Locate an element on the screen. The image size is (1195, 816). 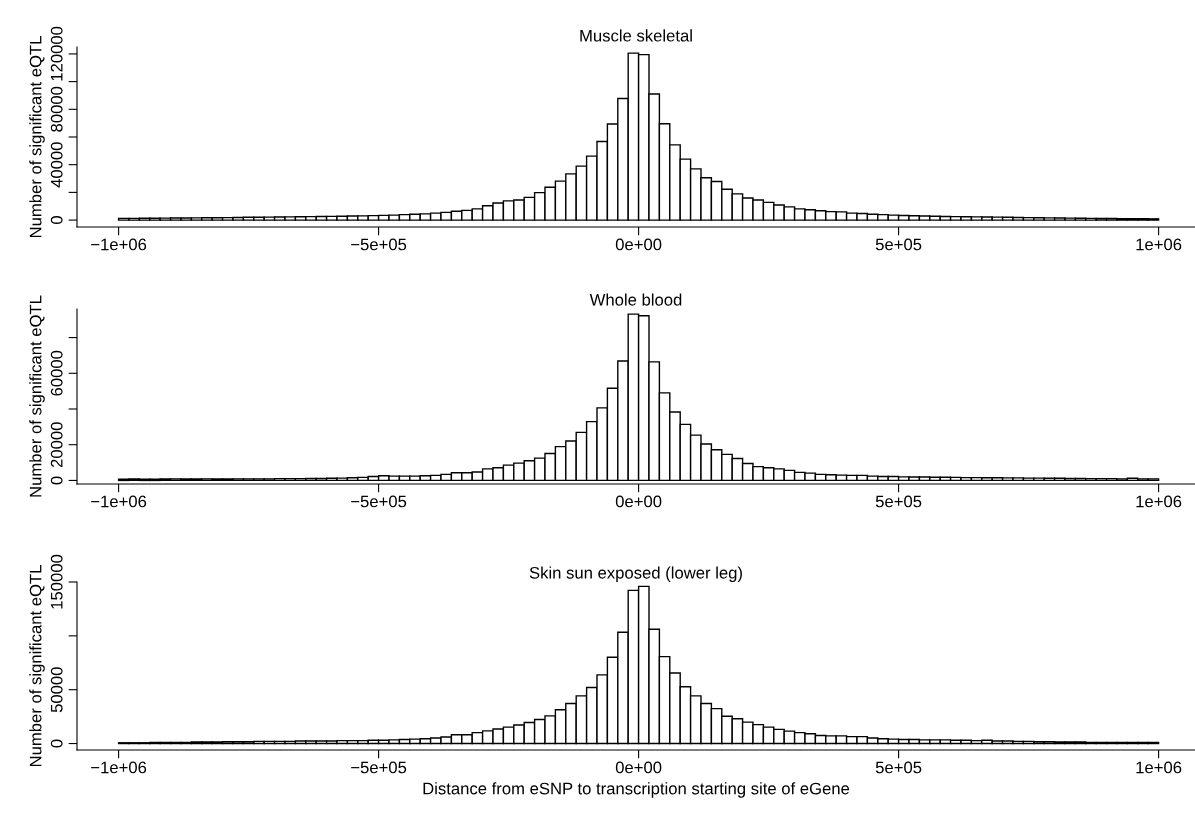
chart-title: Skin sun exposed (lower leg) is located at coordinates (635, 574).